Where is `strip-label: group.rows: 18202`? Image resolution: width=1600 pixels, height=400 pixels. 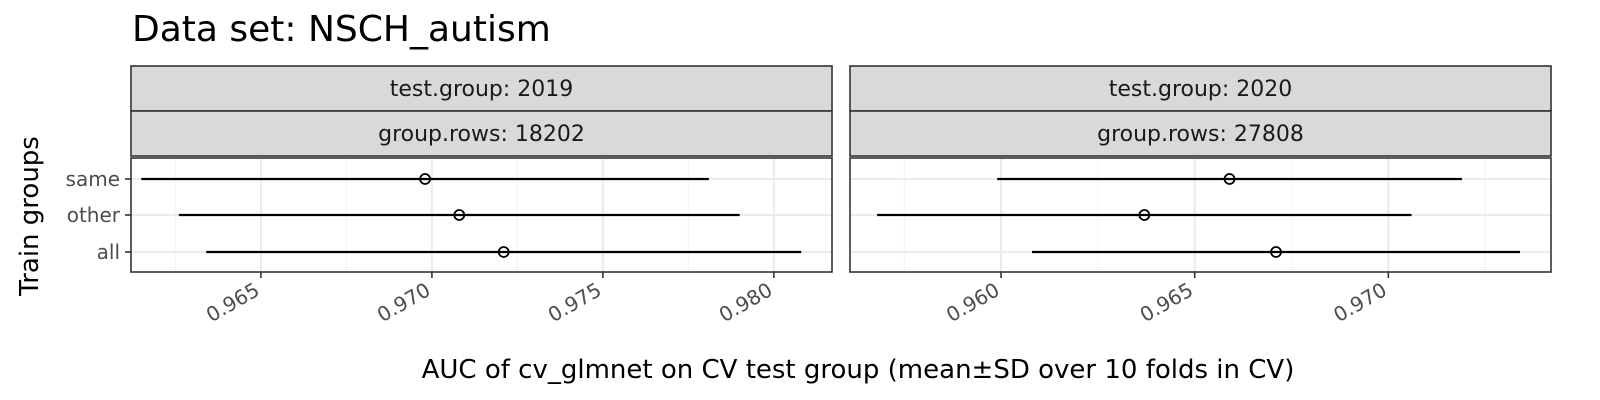
strip-label: group.rows: 18202 is located at coordinates (481, 134).